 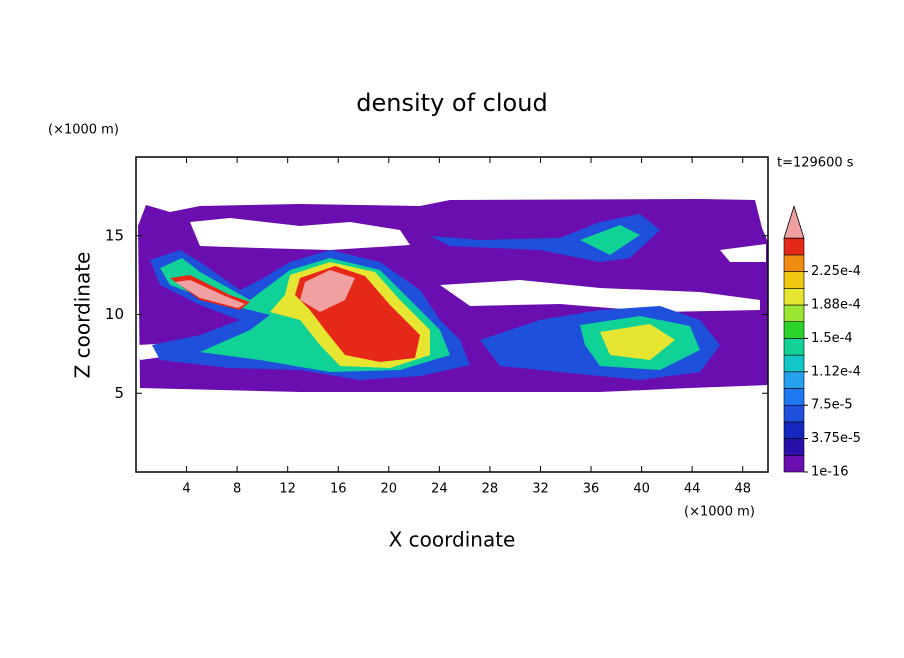 I want to click on colorbar-label: 1.5e-4, so click(x=832, y=338).